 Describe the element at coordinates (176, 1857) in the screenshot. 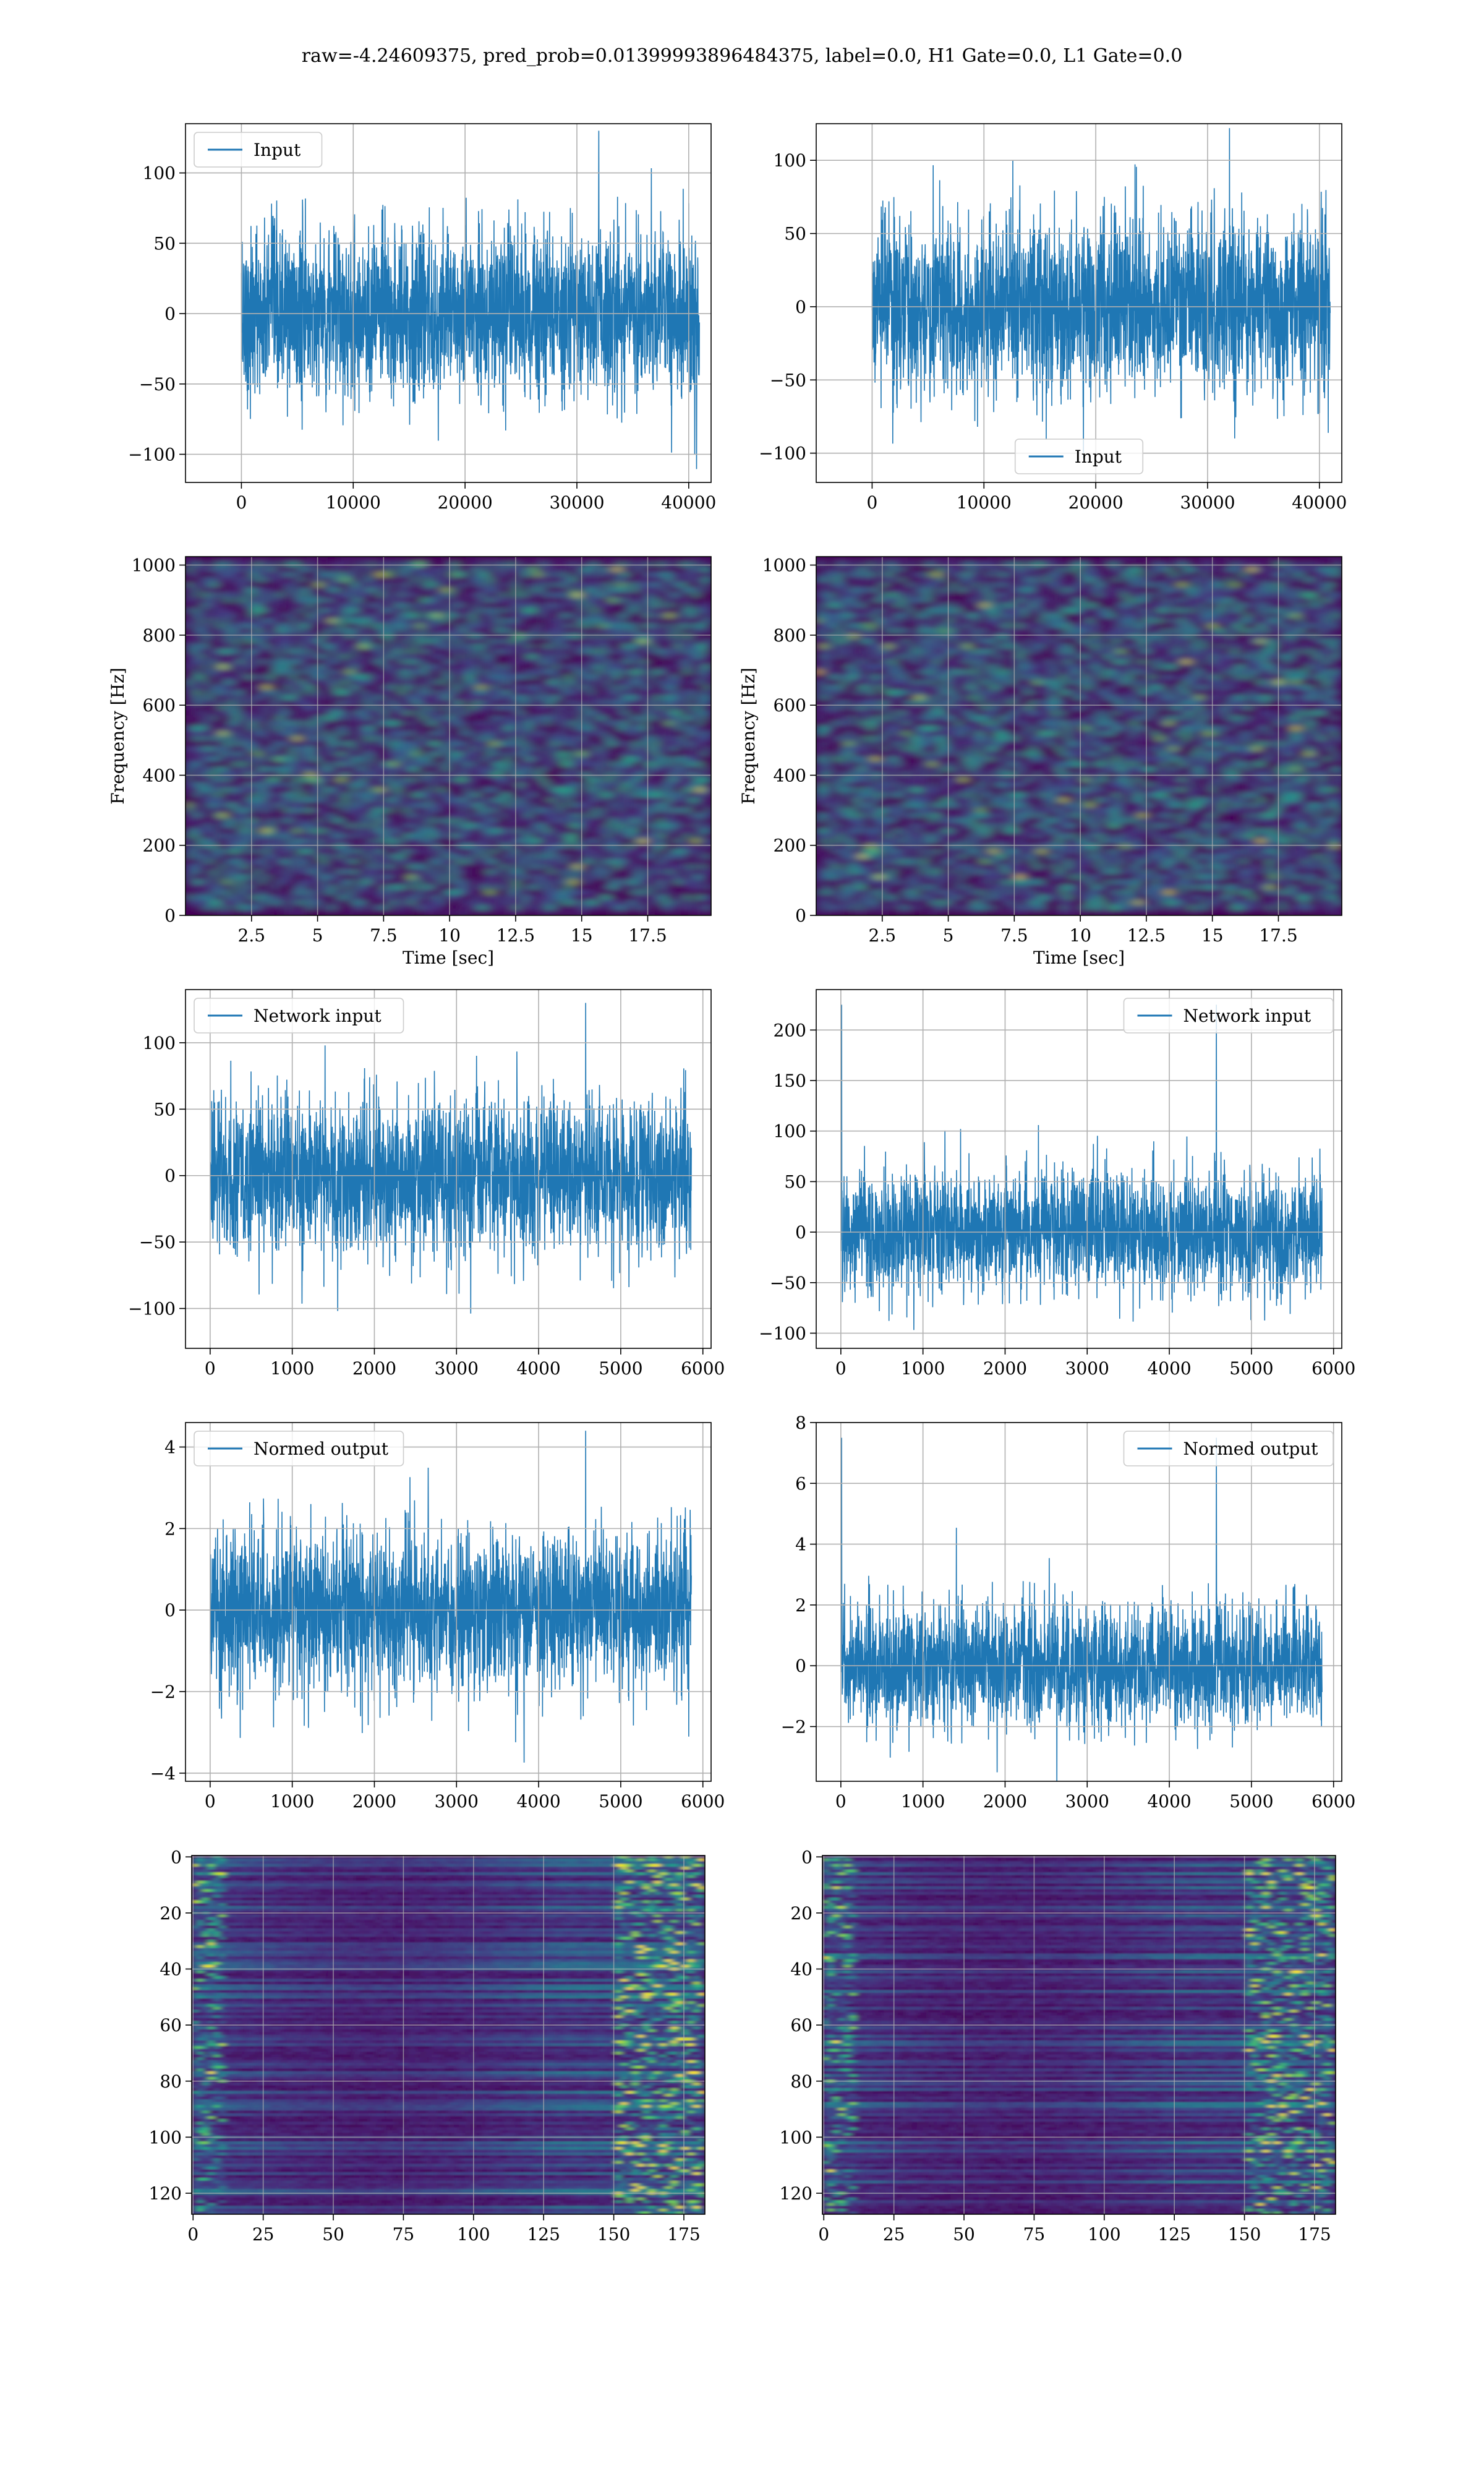

I see `h1-feature-map-y-tick-label: 0` at that location.